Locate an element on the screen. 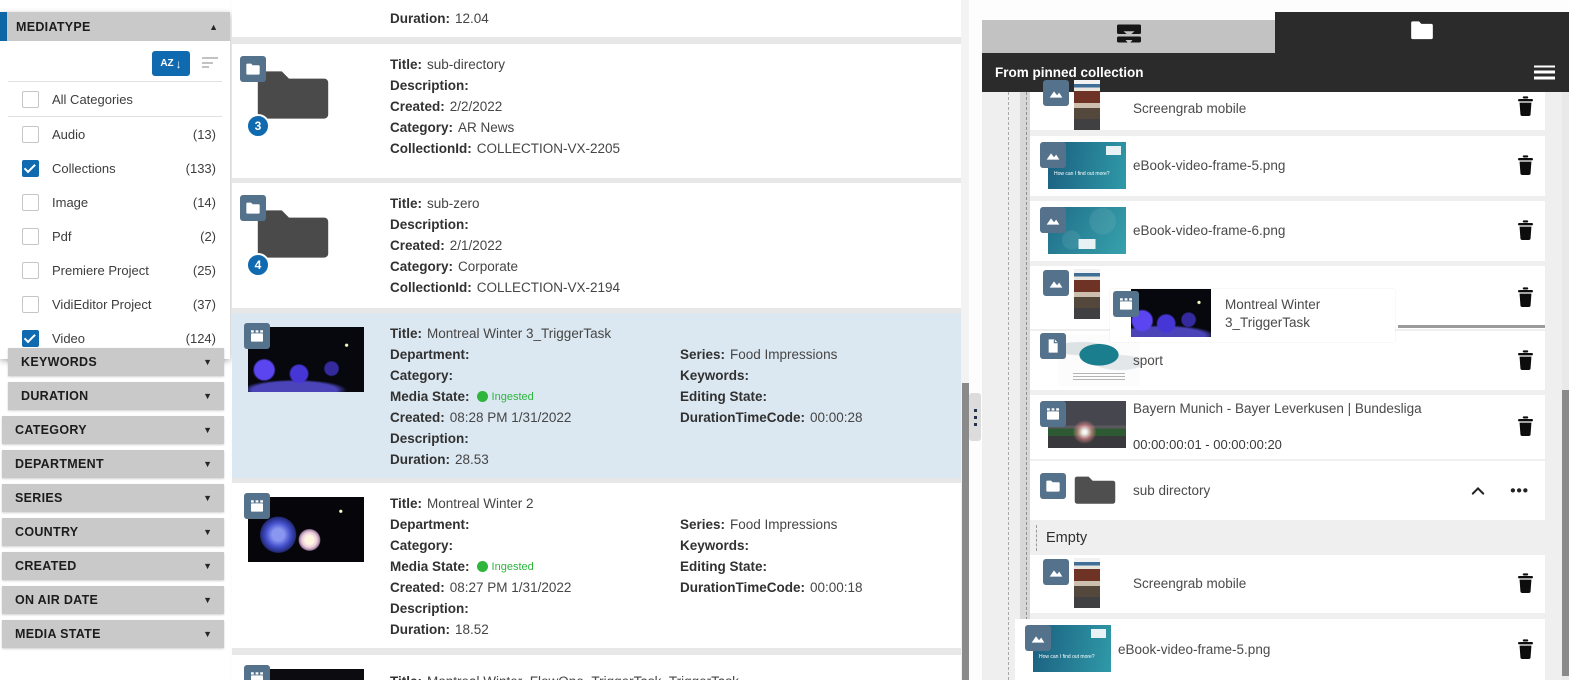 This screenshot has width=1569, height=680. option-count: (13) is located at coordinates (204, 134).